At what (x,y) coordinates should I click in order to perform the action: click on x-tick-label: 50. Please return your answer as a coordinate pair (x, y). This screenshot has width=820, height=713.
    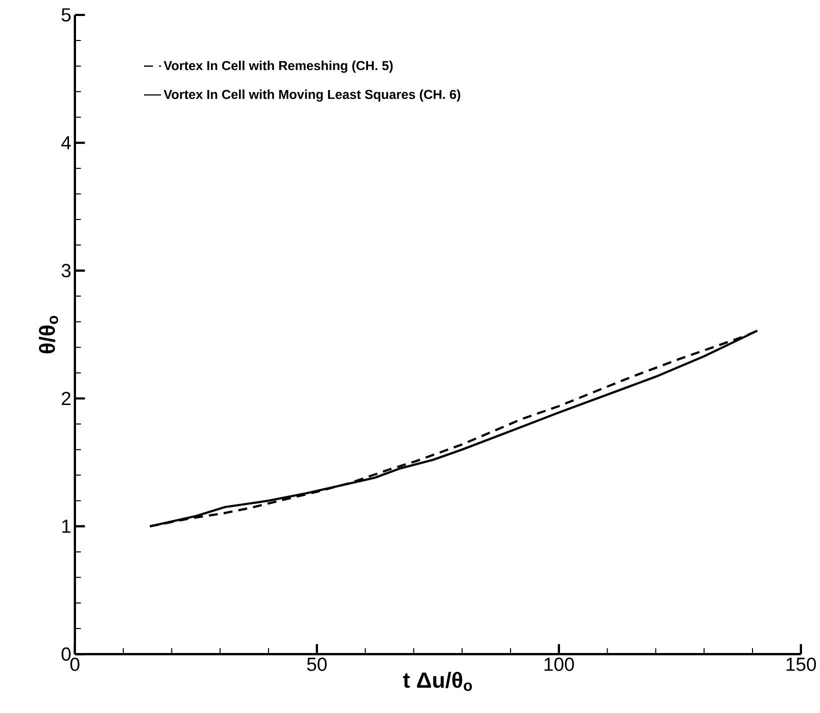
    Looking at the image, I should click on (317, 664).